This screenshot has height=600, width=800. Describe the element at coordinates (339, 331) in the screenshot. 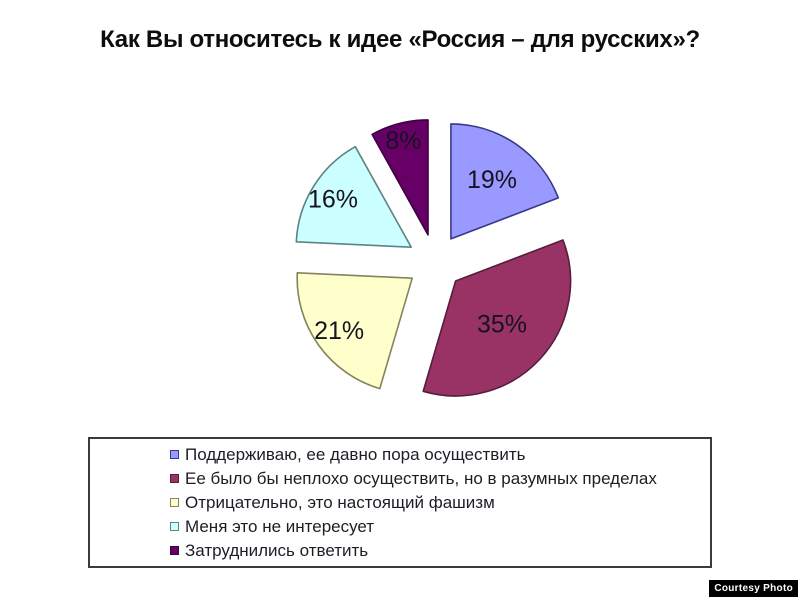

I see `pie-slice-label-3: 21%` at that location.